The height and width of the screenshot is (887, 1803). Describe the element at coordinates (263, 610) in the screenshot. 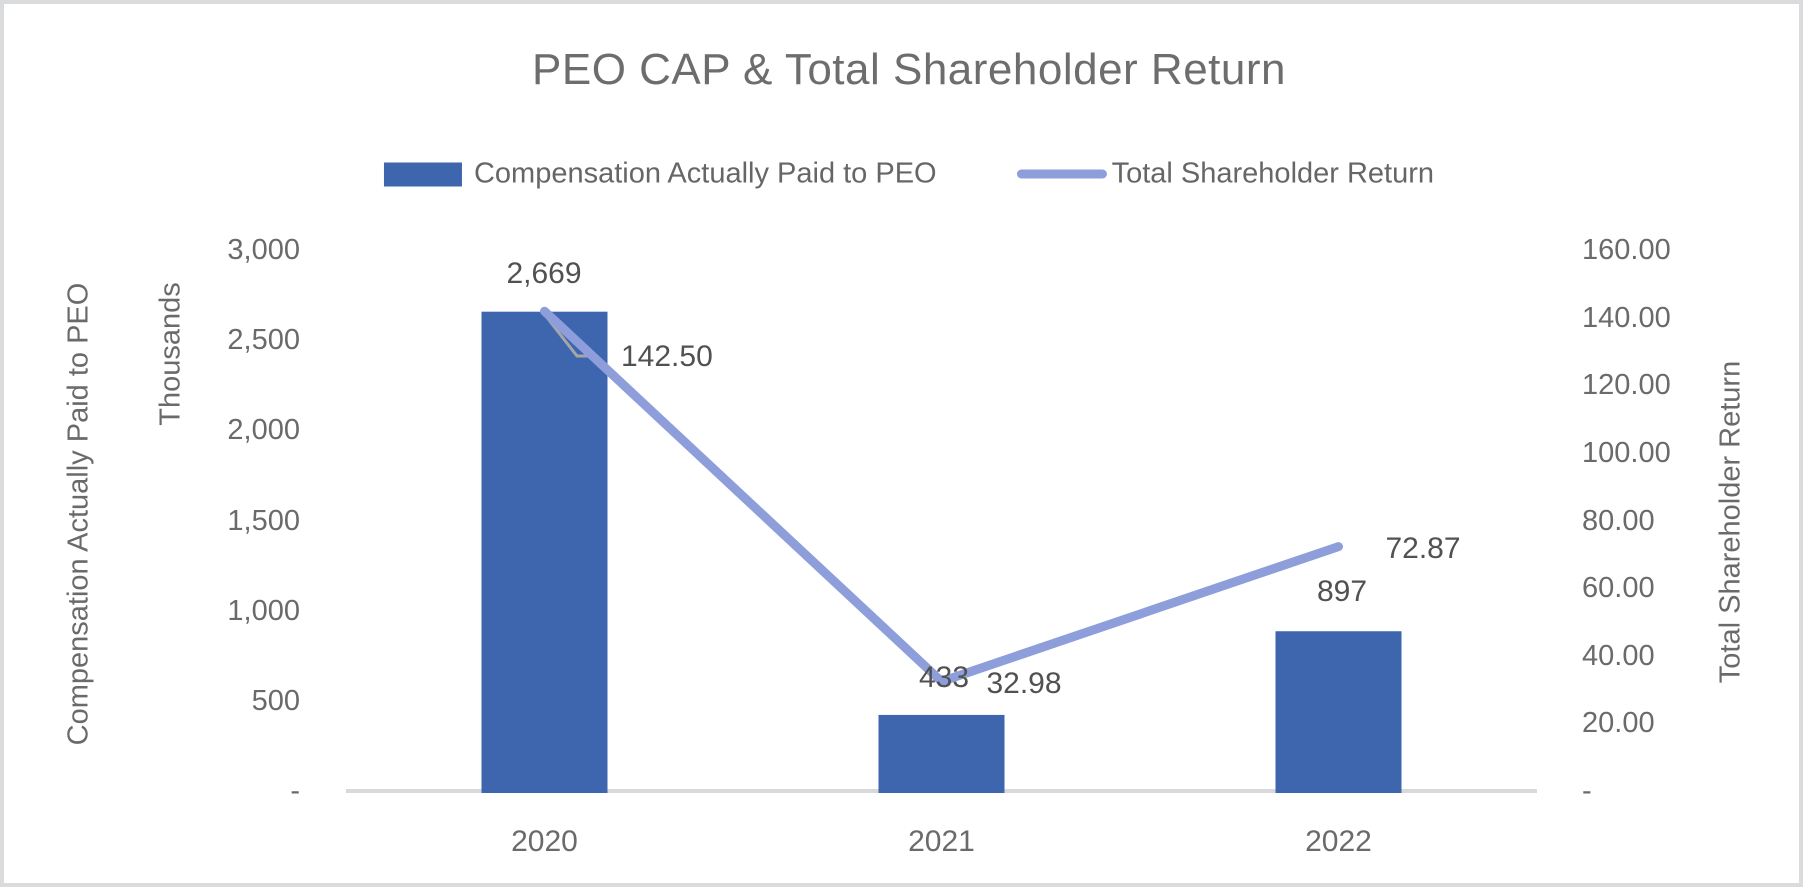

I see `left-axis-tick-label: 1,000` at that location.